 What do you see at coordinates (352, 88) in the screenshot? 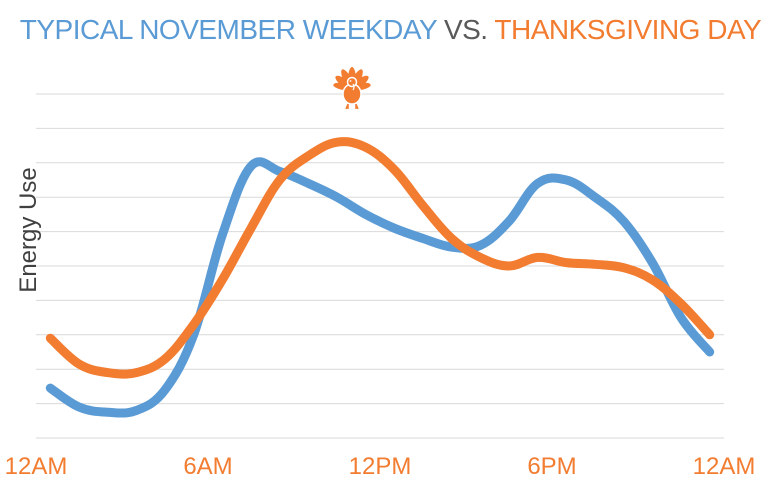
I see `turkey-icon` at bounding box center [352, 88].